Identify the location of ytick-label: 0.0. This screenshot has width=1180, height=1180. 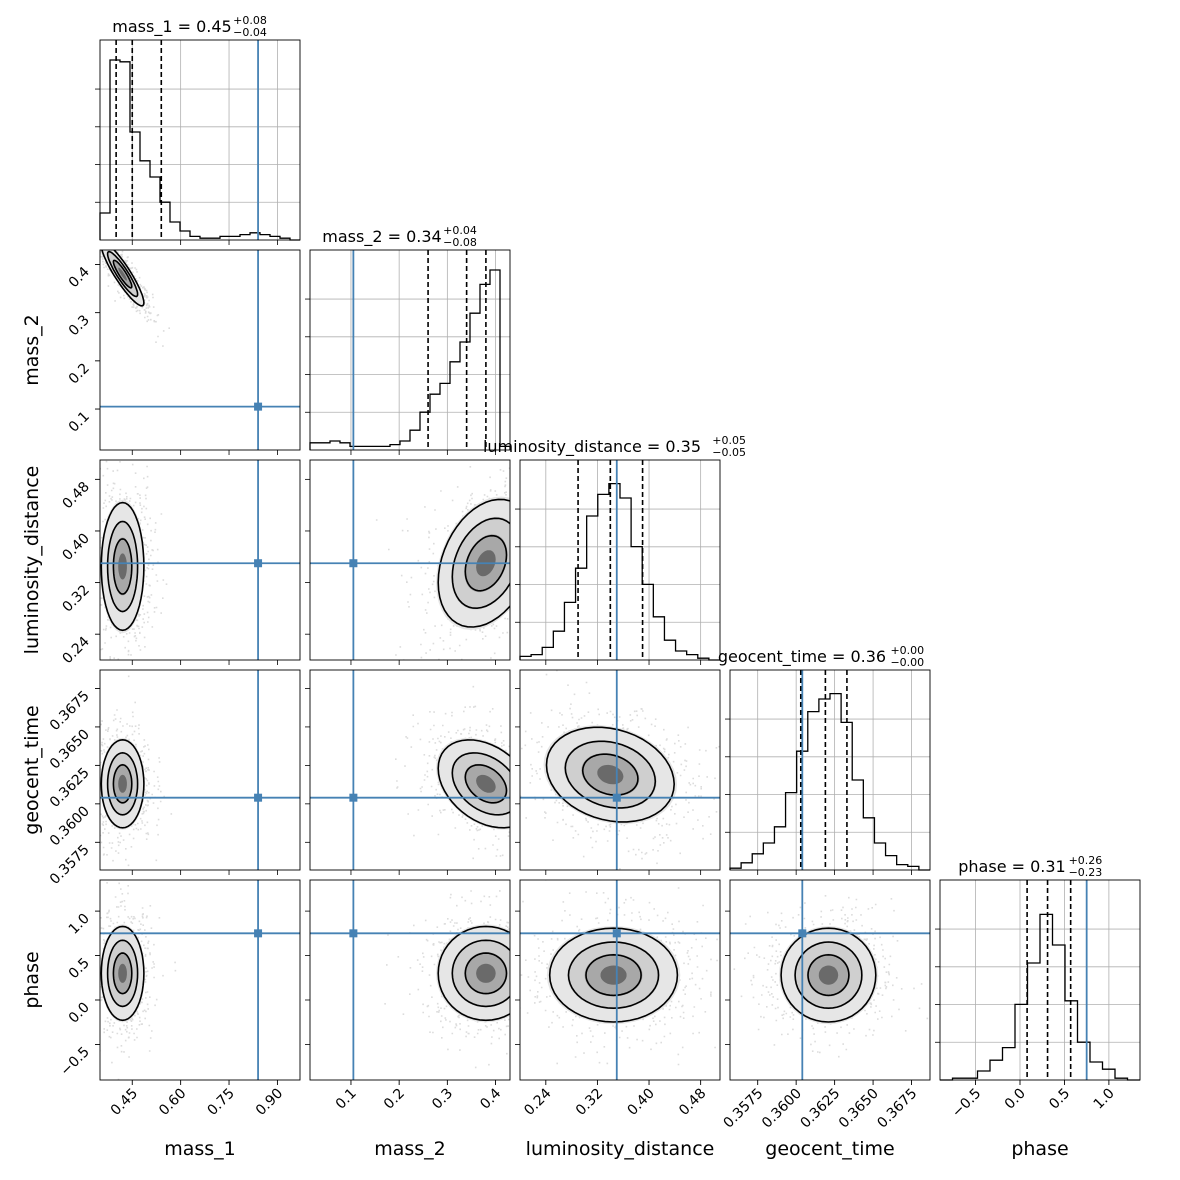
(79, 1013).